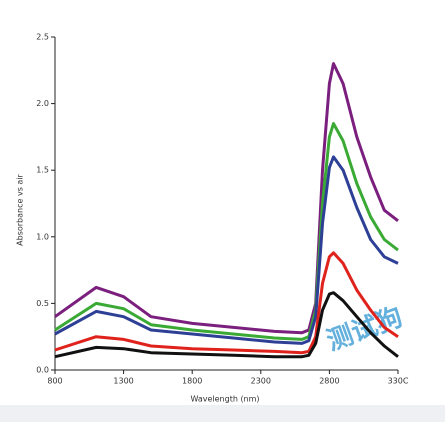 The width and height of the screenshot is (445, 422). I want to click on x-tick-label: 1300, so click(123, 381).